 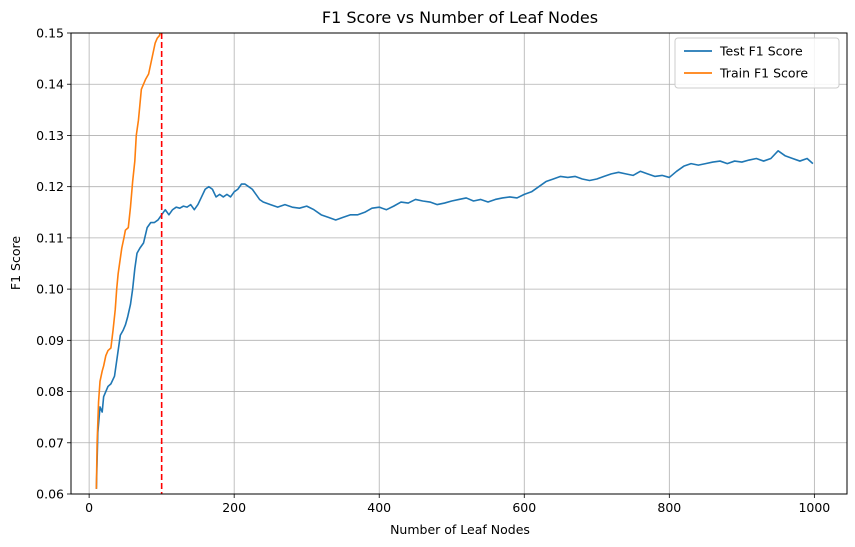 What do you see at coordinates (50, 186) in the screenshot?
I see `y-tick-label: 0.12` at bounding box center [50, 186].